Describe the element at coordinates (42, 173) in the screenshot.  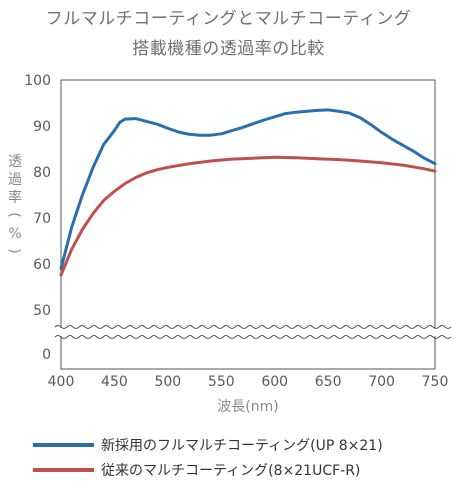
I see `y-tick-label: 80` at that location.